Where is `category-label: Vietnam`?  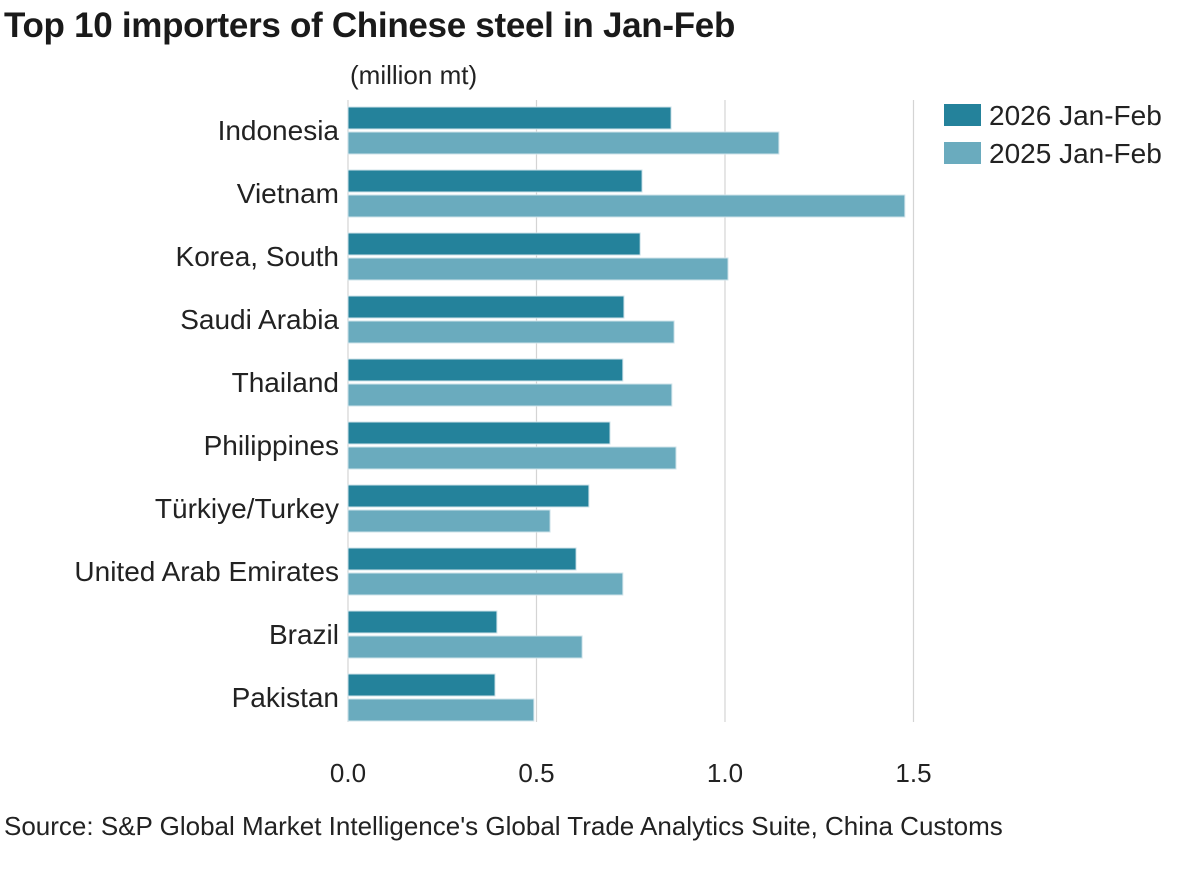 category-label: Vietnam is located at coordinates (288, 193).